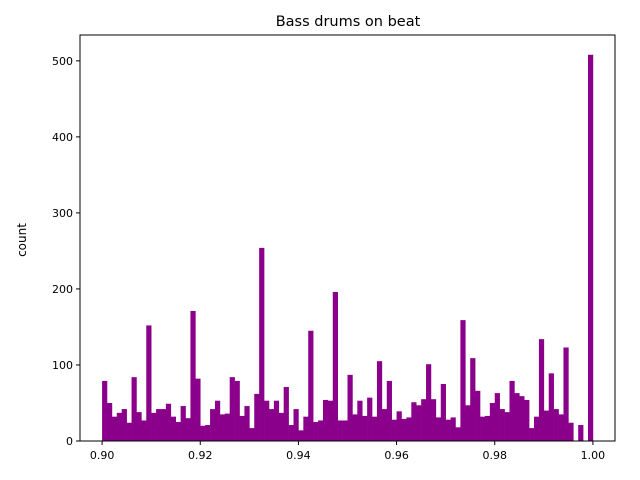 This screenshot has height=480, width=640. What do you see at coordinates (200, 455) in the screenshot?
I see `x-tick-label: 0.92` at bounding box center [200, 455].